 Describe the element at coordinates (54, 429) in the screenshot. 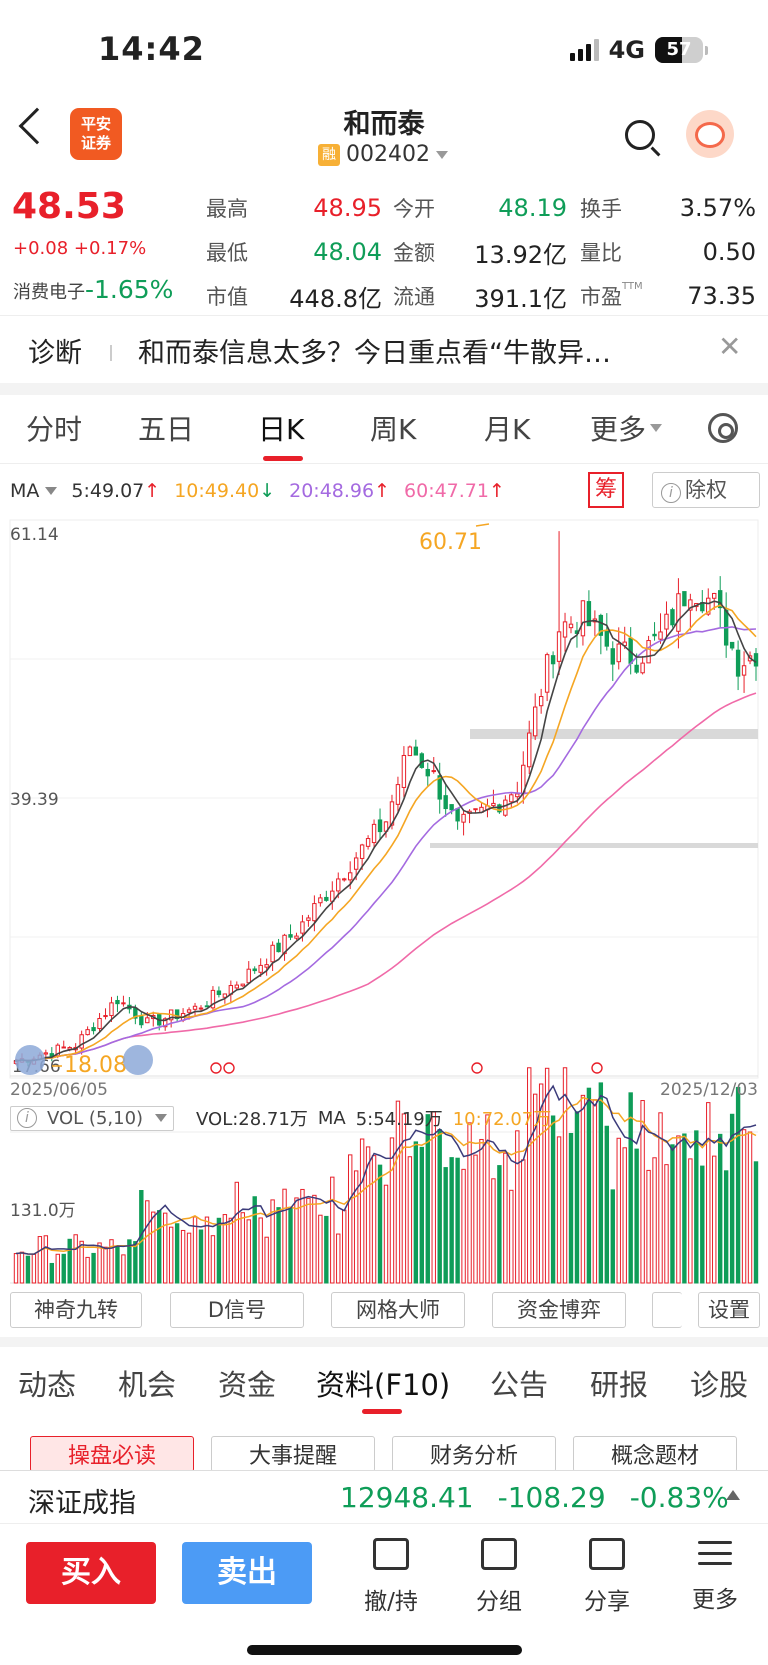

I see `tab-intraday: 分时` at that location.